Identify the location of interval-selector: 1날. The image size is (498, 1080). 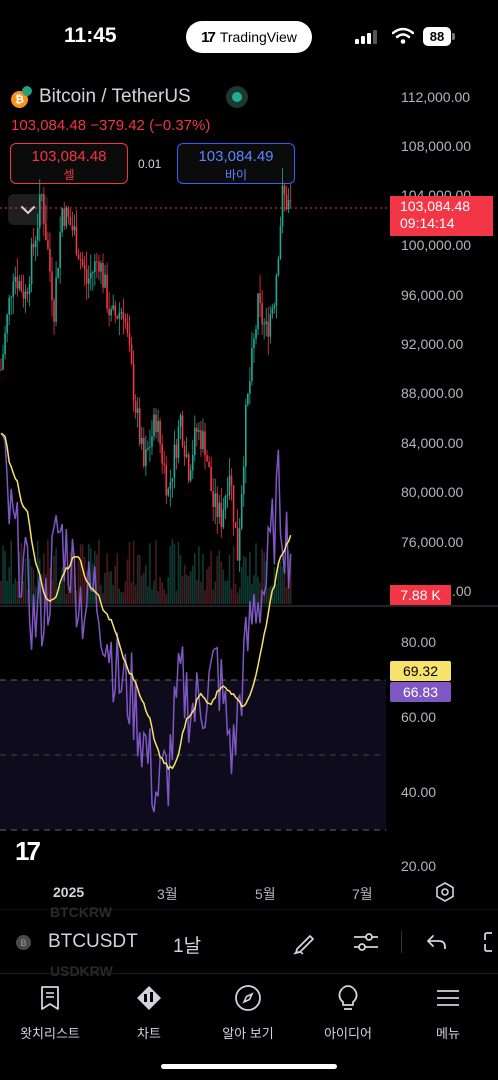
(187, 946).